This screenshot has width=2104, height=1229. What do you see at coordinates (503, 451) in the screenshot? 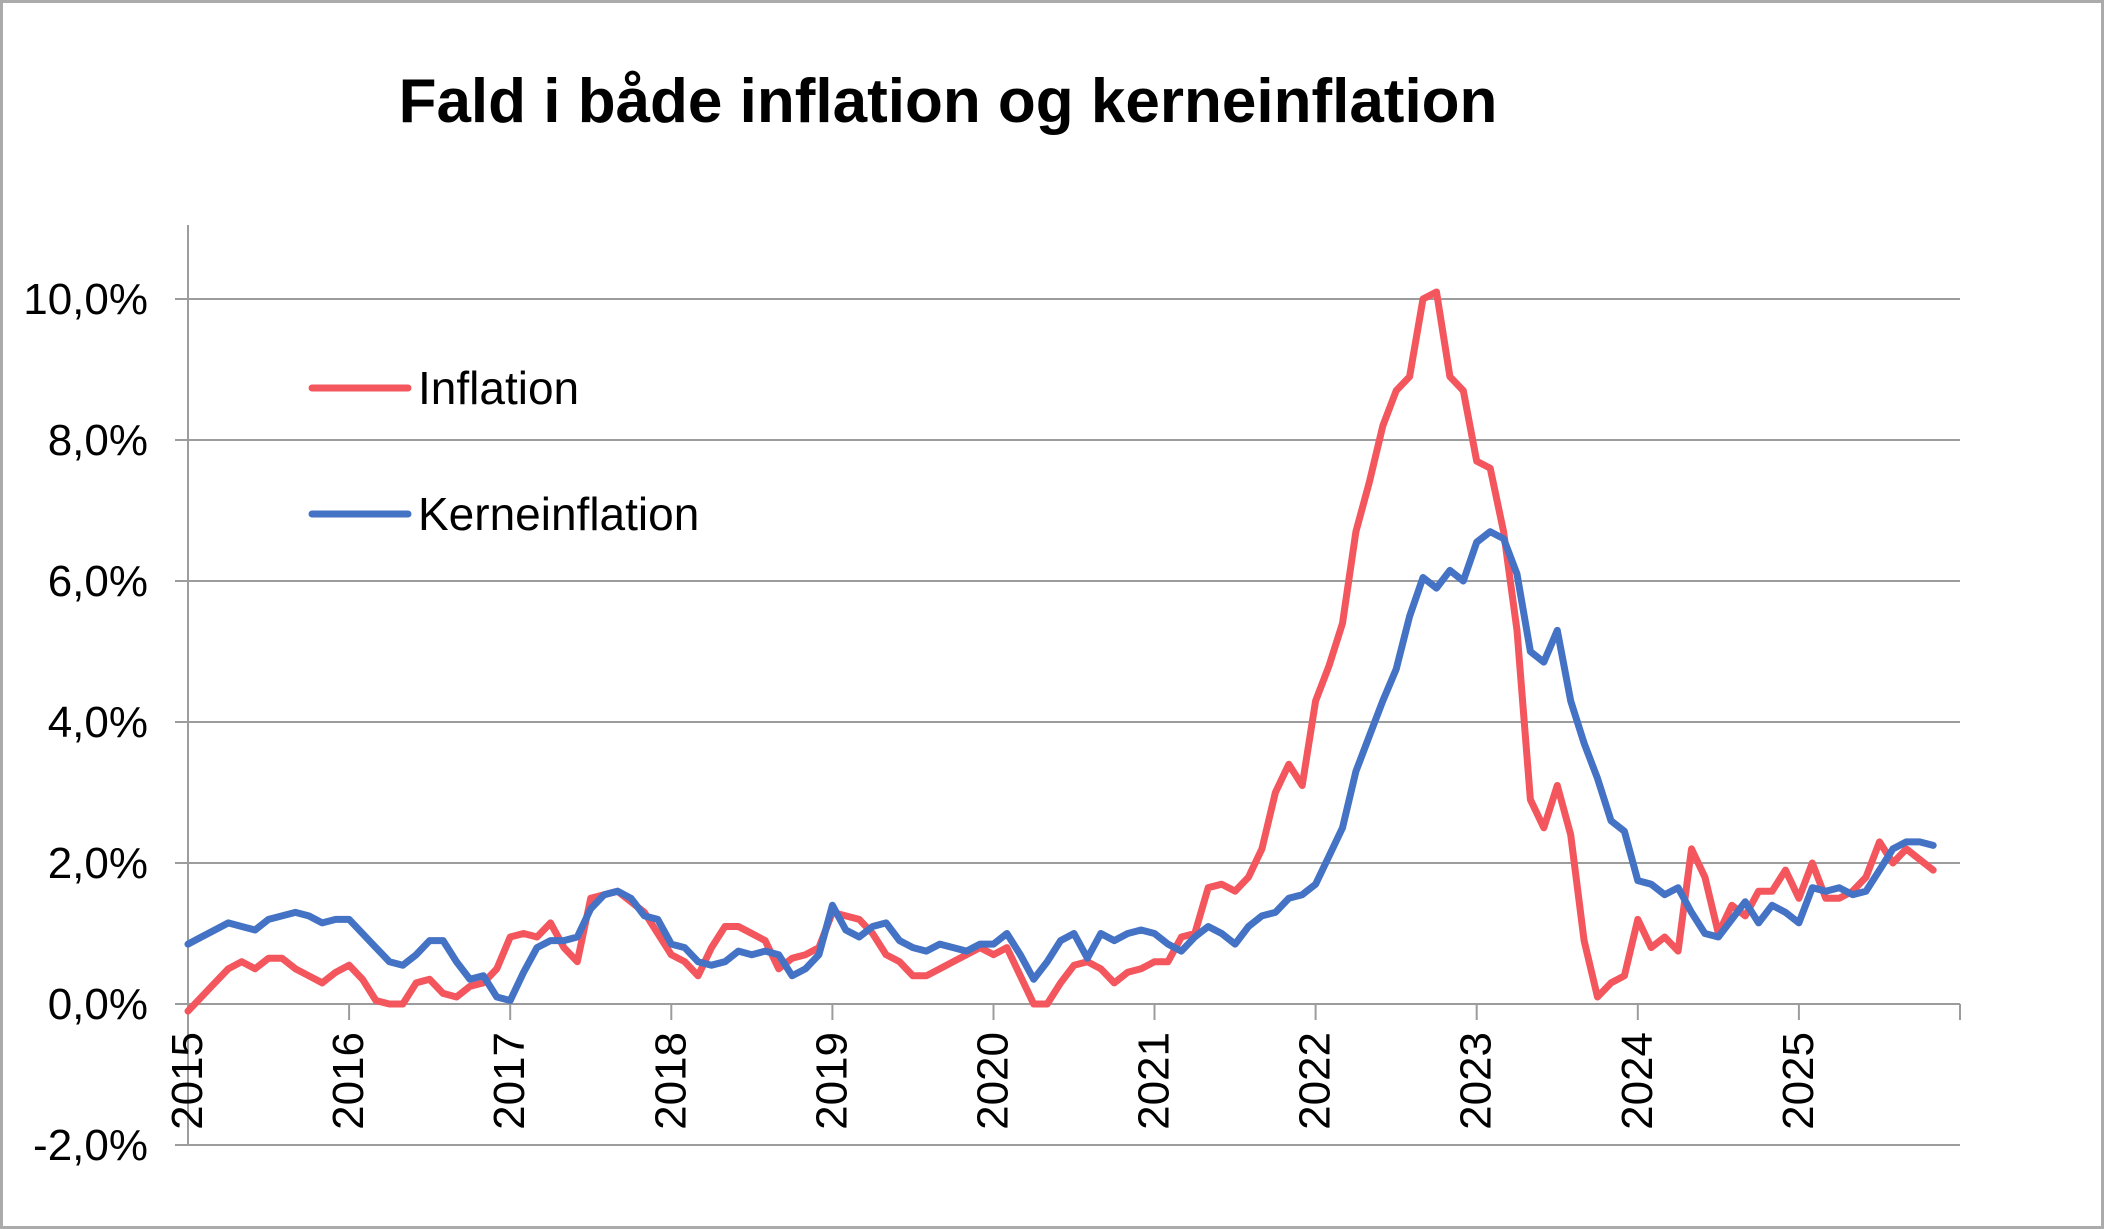
I see `legend: Inflation Kerneinflation` at bounding box center [503, 451].